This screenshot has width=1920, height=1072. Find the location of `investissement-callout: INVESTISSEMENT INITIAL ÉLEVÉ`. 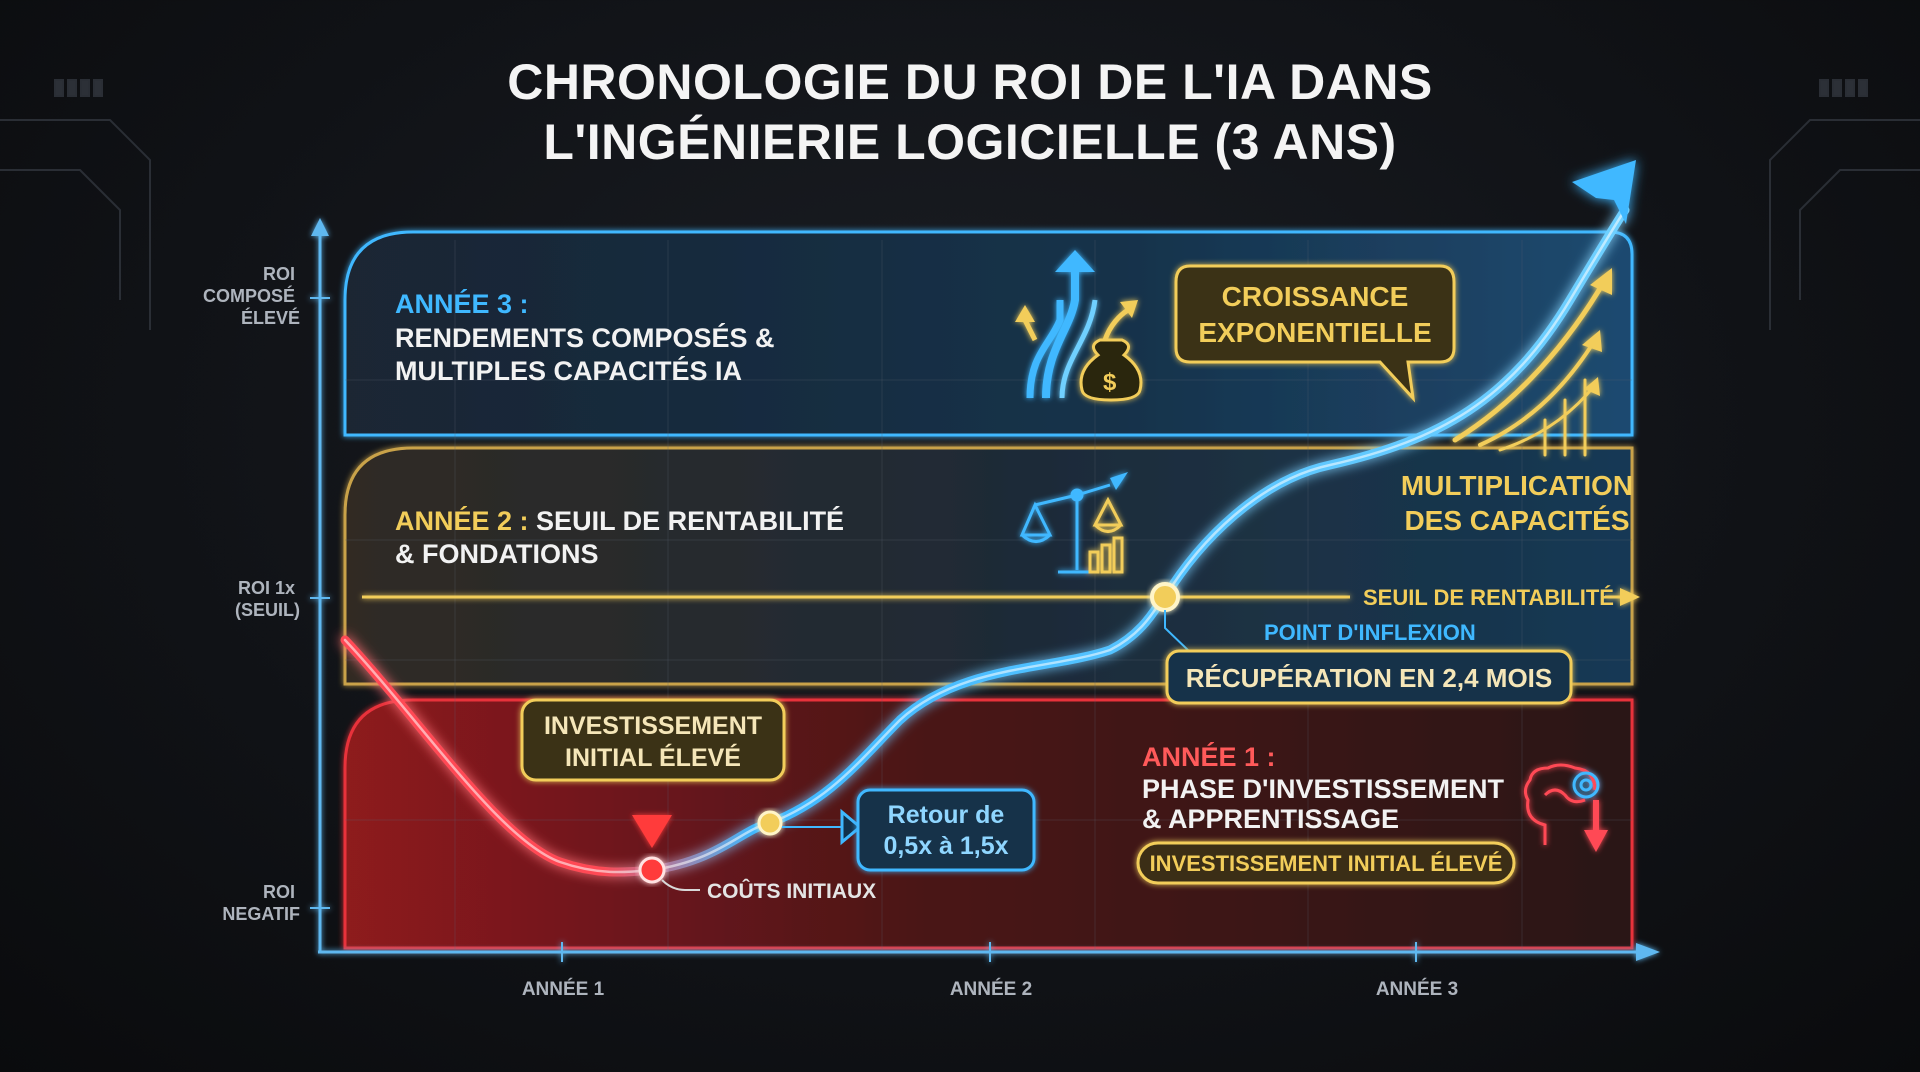

investissement-callout: INVESTISSEMENT INITIAL ÉLEVÉ is located at coordinates (653, 773).